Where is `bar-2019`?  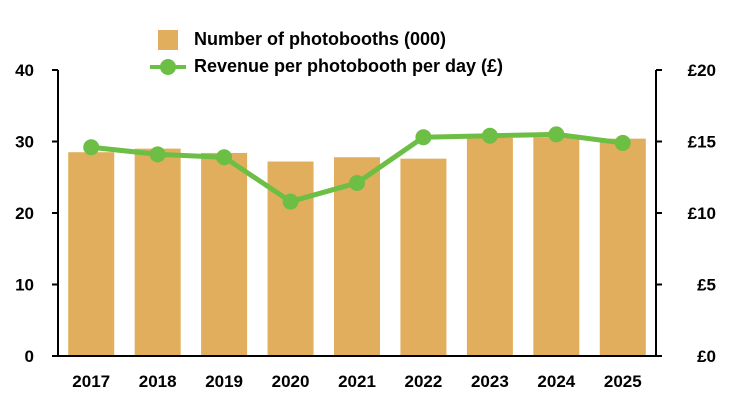 bar-2019 is located at coordinates (224, 254).